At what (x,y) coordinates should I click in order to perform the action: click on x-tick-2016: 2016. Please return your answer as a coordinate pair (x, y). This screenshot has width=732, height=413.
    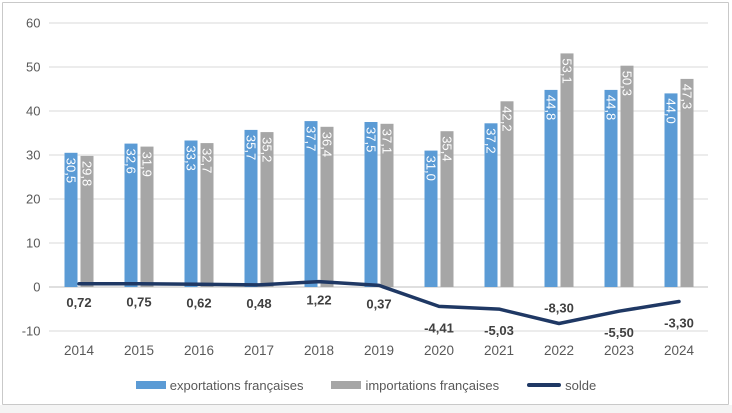
    Looking at the image, I should click on (199, 350).